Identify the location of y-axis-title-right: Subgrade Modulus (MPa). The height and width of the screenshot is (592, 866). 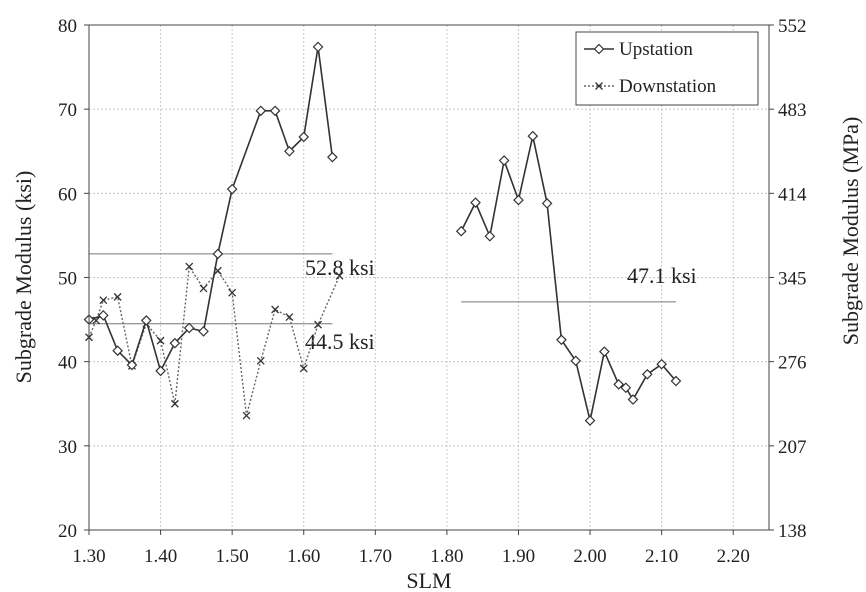
(850, 231).